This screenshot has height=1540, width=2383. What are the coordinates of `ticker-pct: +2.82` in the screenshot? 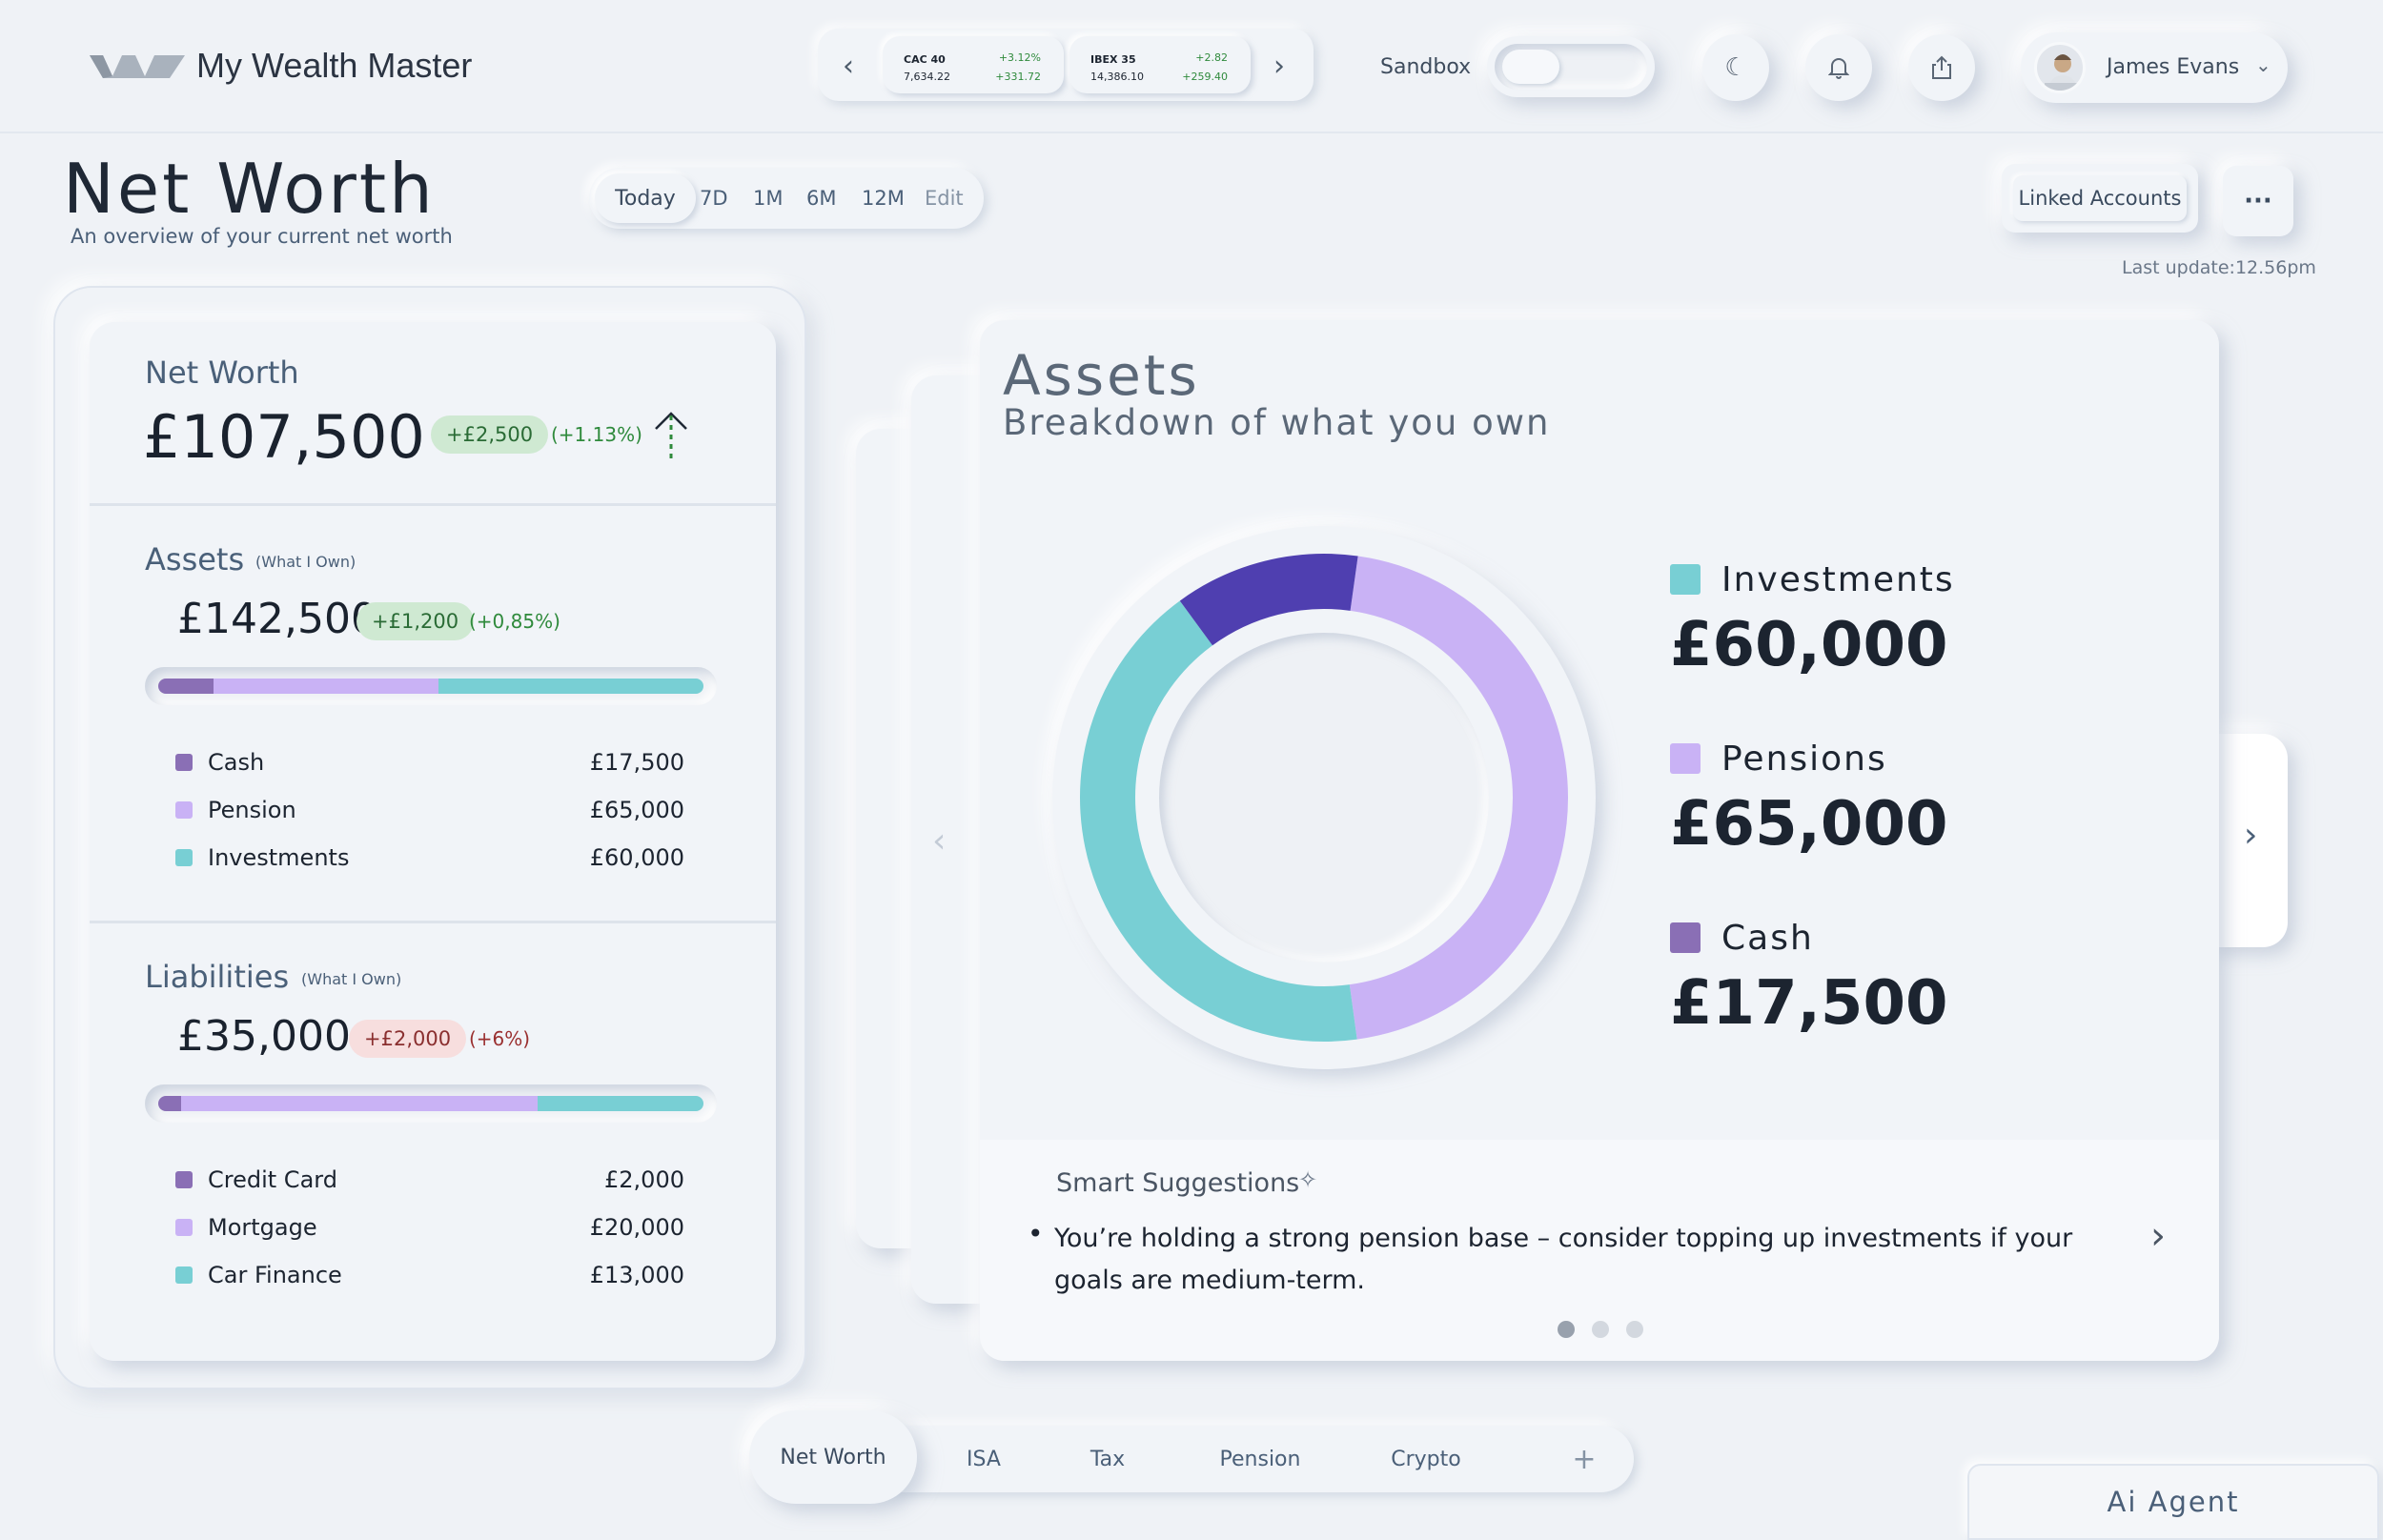 It's located at (1212, 57).